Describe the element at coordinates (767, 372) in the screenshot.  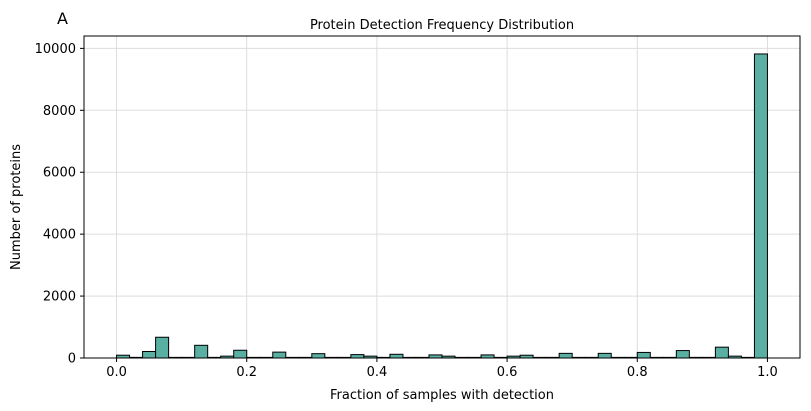
I see `x-tick-label: 1.0` at that location.